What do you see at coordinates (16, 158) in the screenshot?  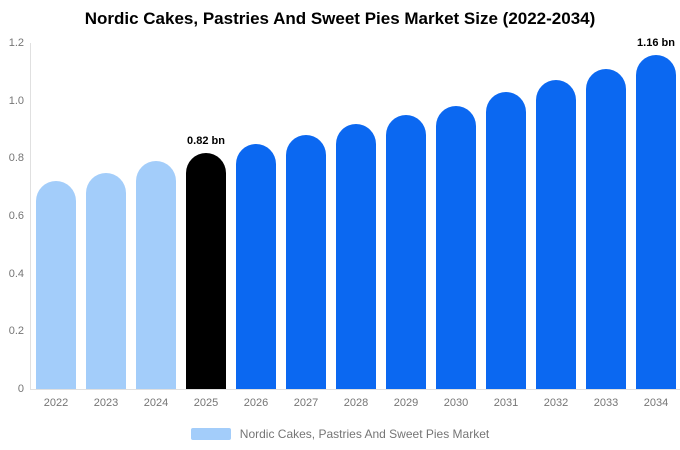 I see `y-tick-0.8: 0.8` at bounding box center [16, 158].